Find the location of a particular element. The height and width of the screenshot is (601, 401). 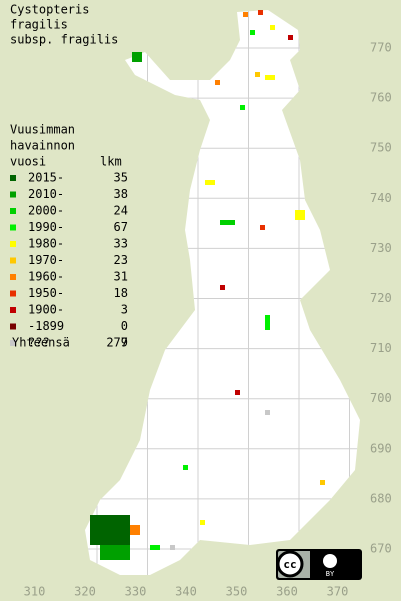

cc-text: cc is located at coordinates (289, 564).